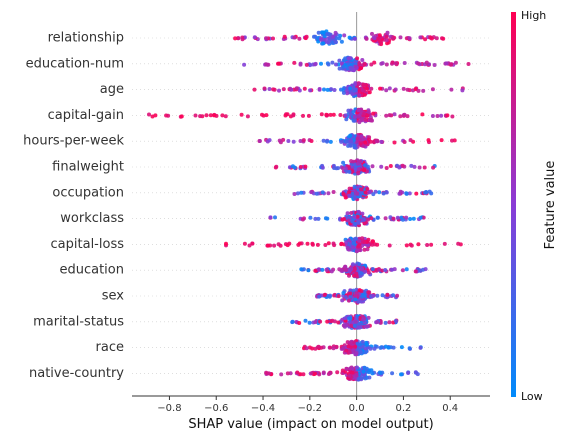 The image size is (565, 438). What do you see at coordinates (310, 408) in the screenshot?
I see `x-tick-label: −0.2` at bounding box center [310, 408].